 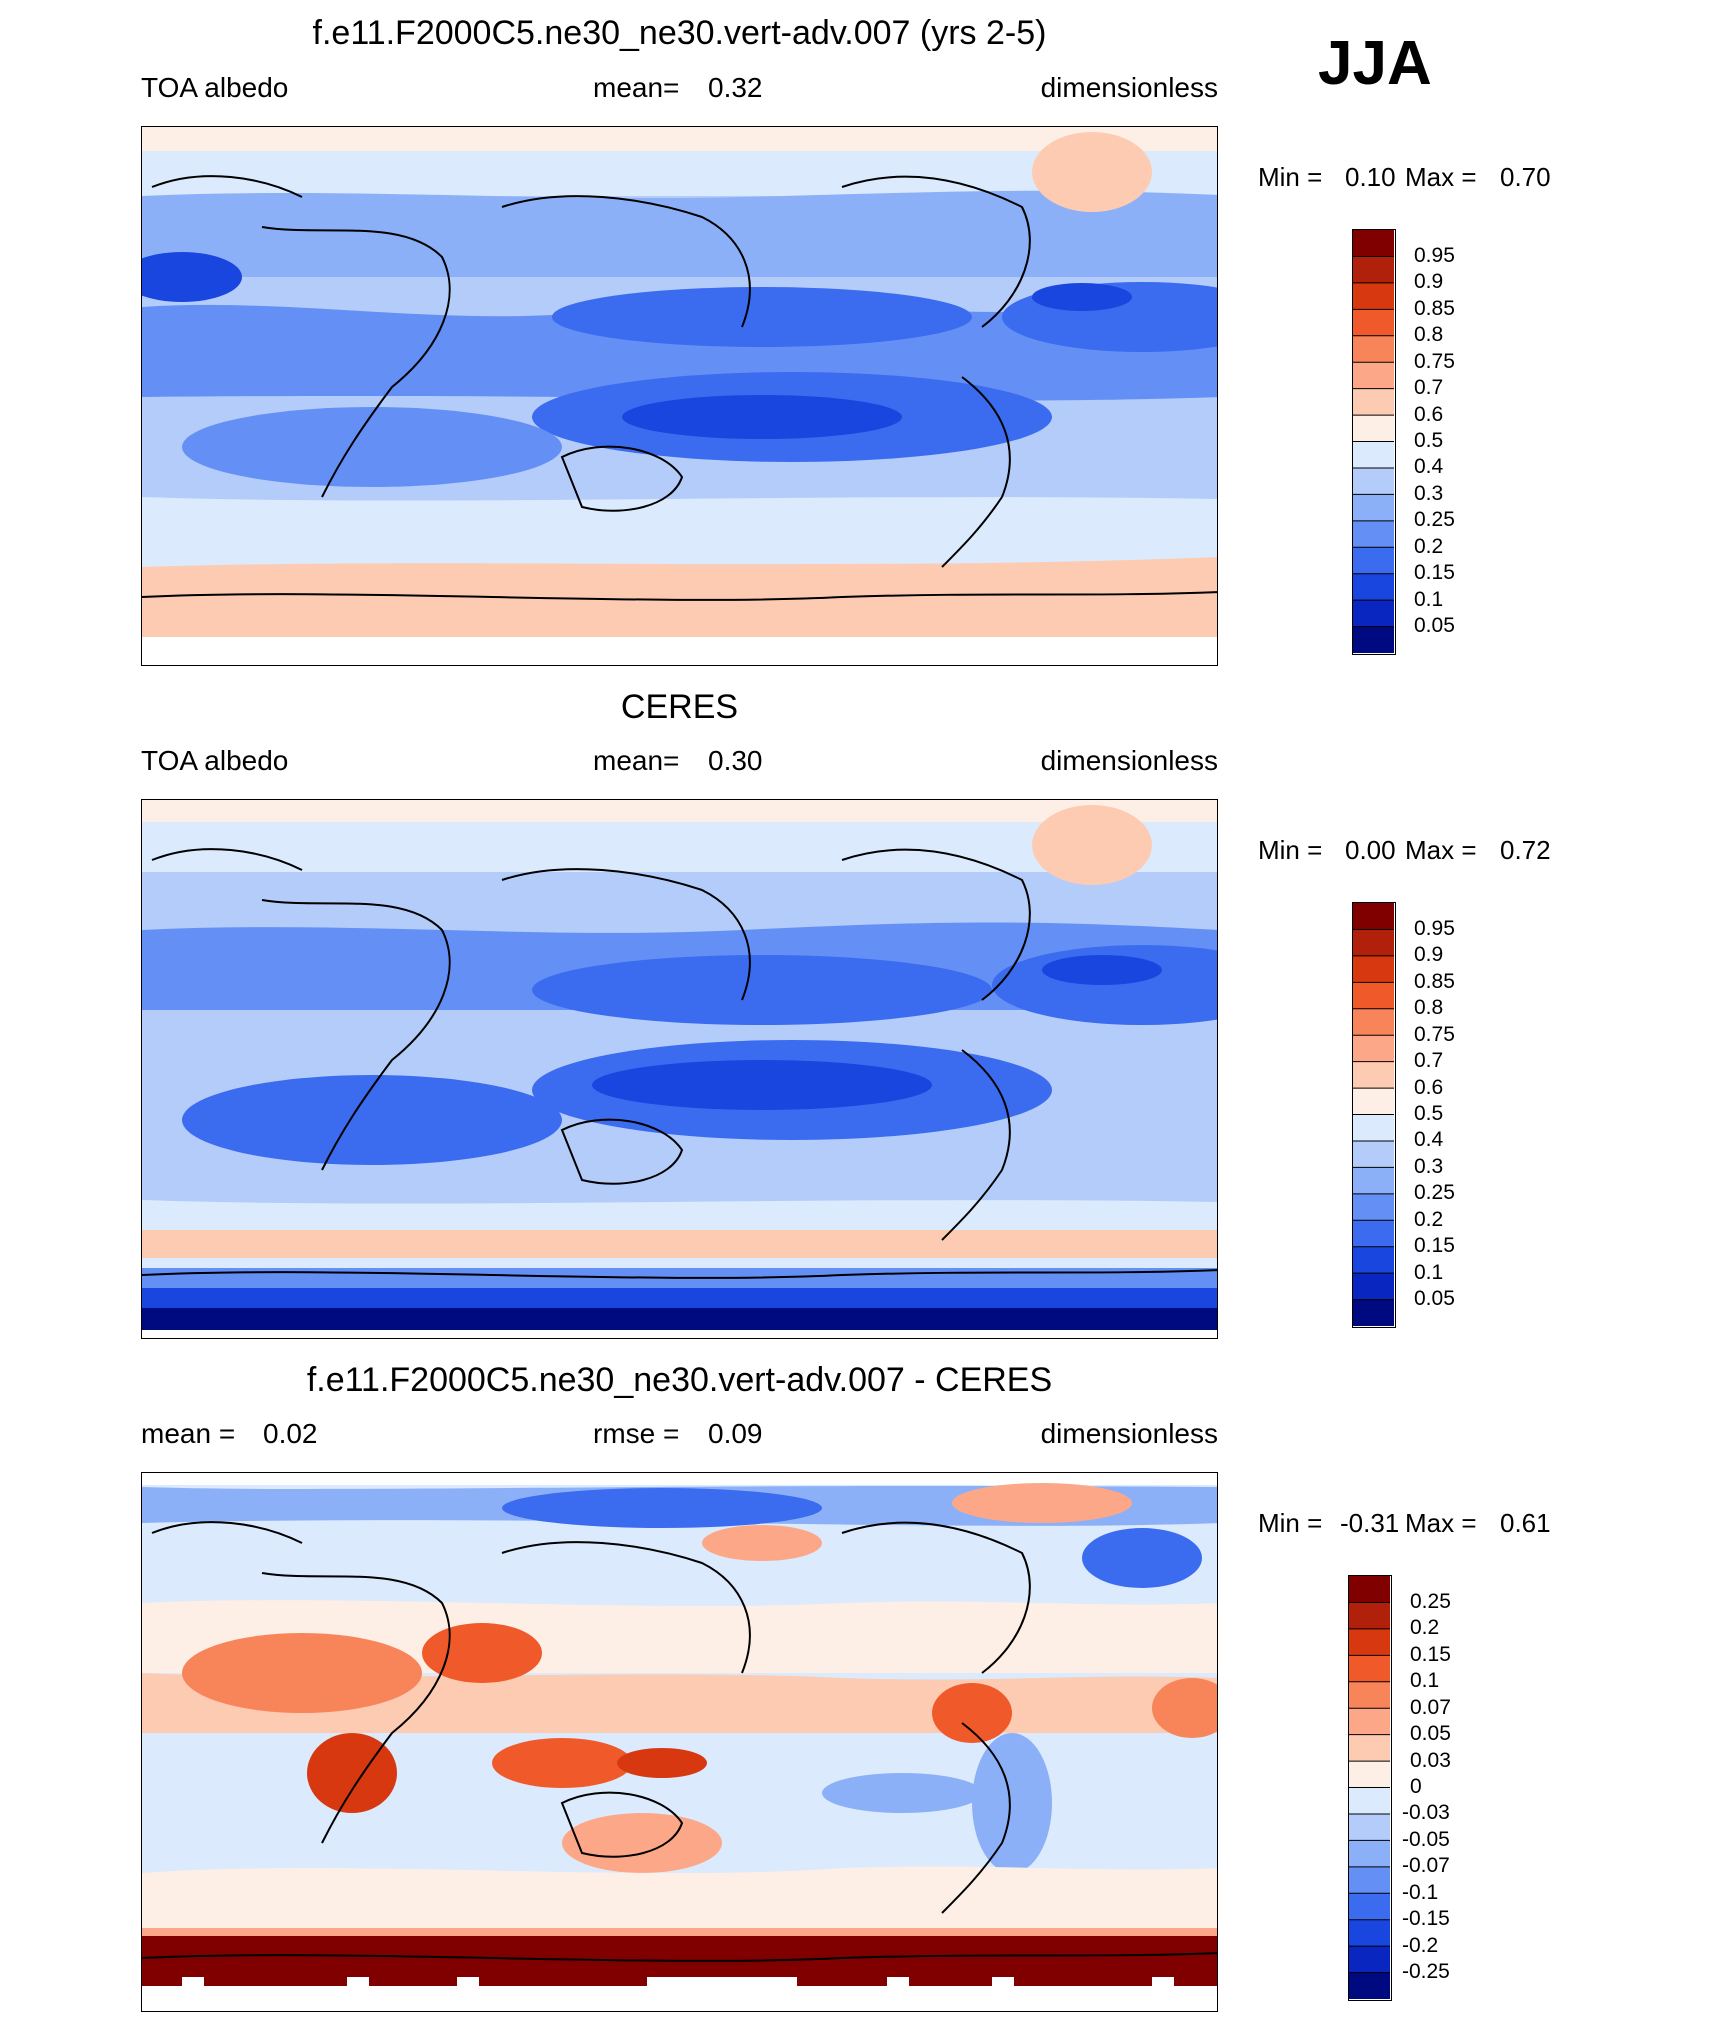 What do you see at coordinates (1525, 850) in the screenshot?
I see `panel2-max-value: 0.72` at bounding box center [1525, 850].